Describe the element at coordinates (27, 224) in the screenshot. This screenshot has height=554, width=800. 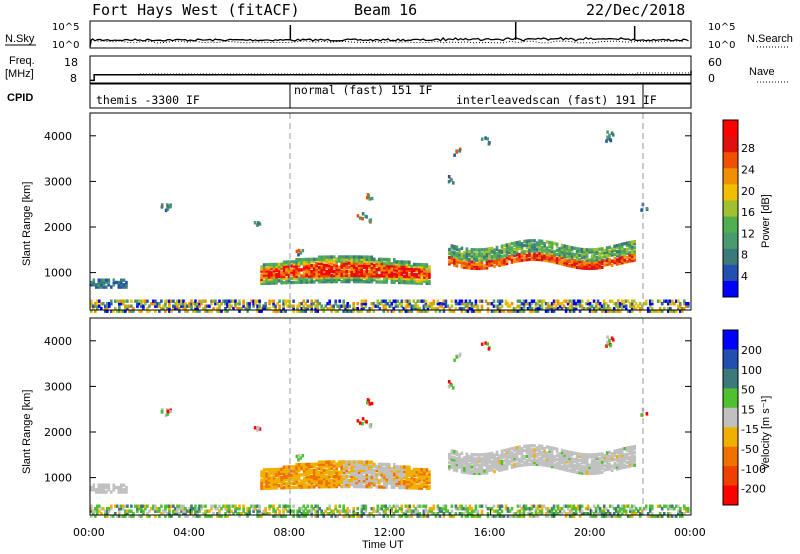
I see `power-ylabel: Slant Range [km]` at that location.